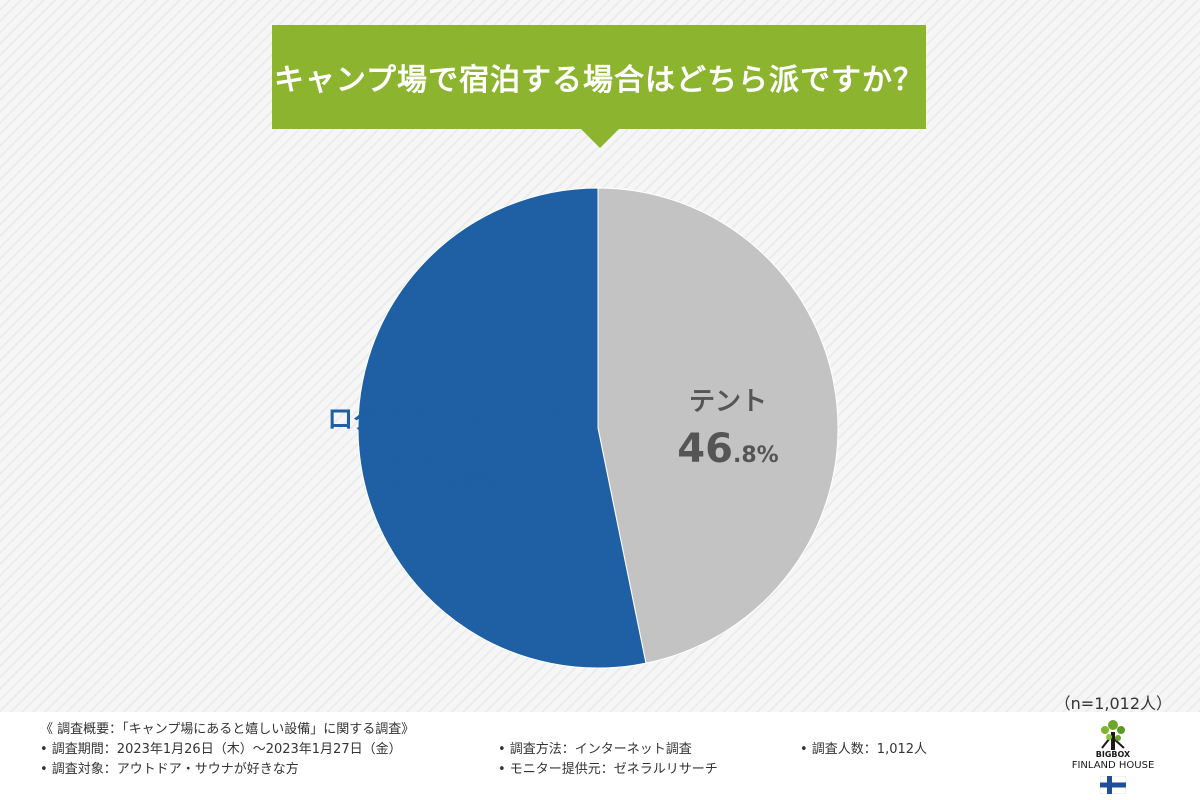 Image resolution: width=1200 pixels, height=800 pixels. What do you see at coordinates (864, 749) in the screenshot?
I see `survey-respondents: • 調査人数：1,012人` at bounding box center [864, 749].